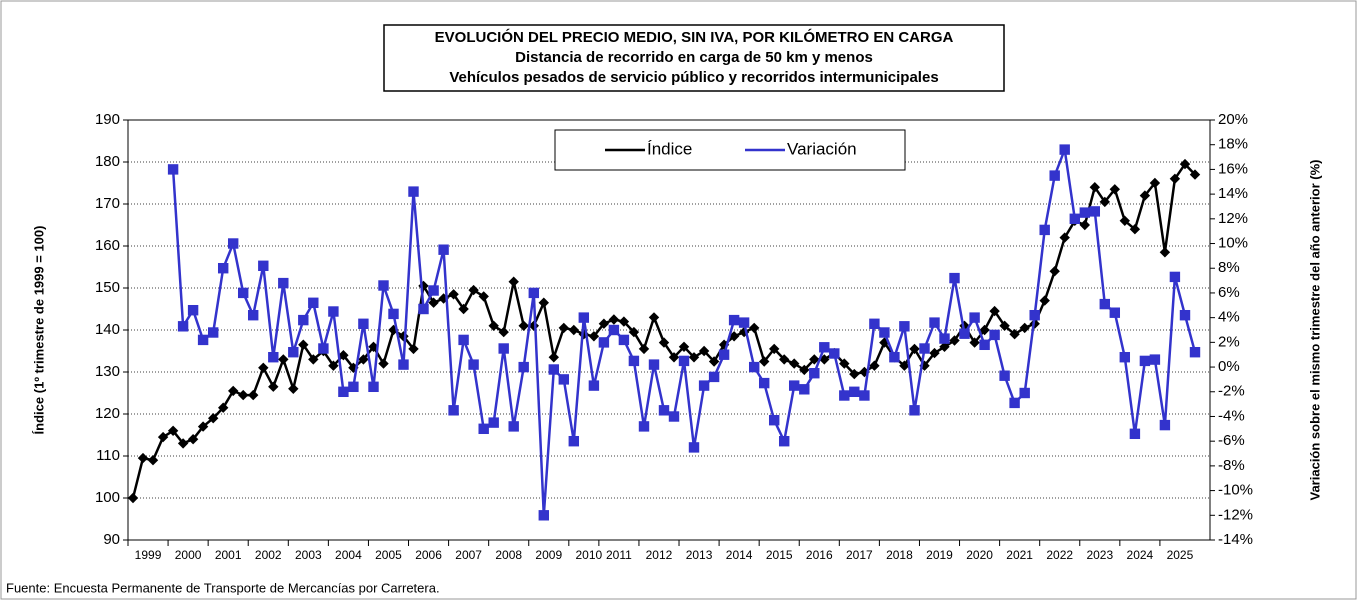 This screenshot has width=1357, height=605. What do you see at coordinates (308, 555) in the screenshot?
I see `x-tick-label: 2003` at bounding box center [308, 555].